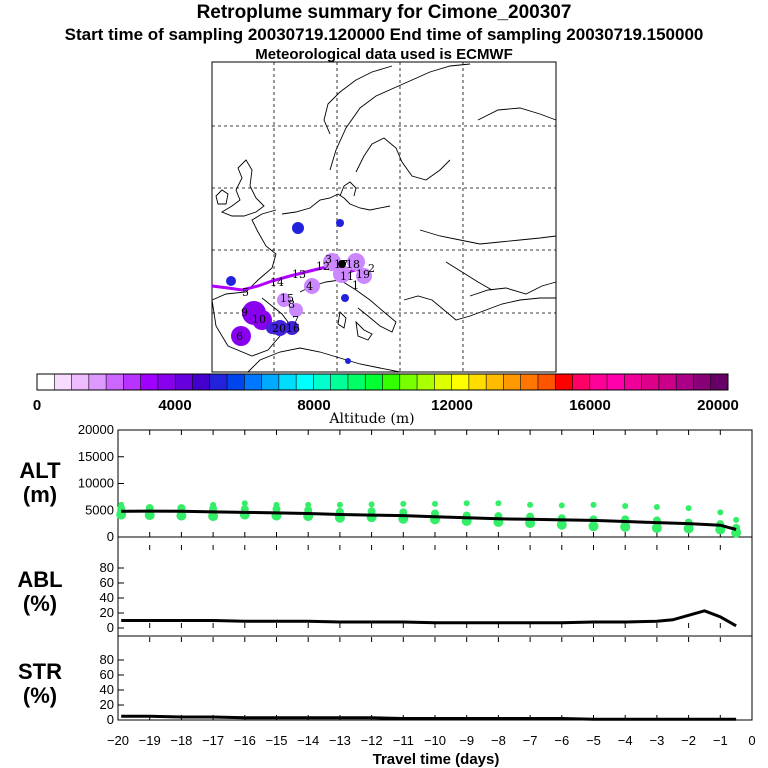 This screenshot has height=768, width=768. I want to click on track-label: 16, so click(293, 328).